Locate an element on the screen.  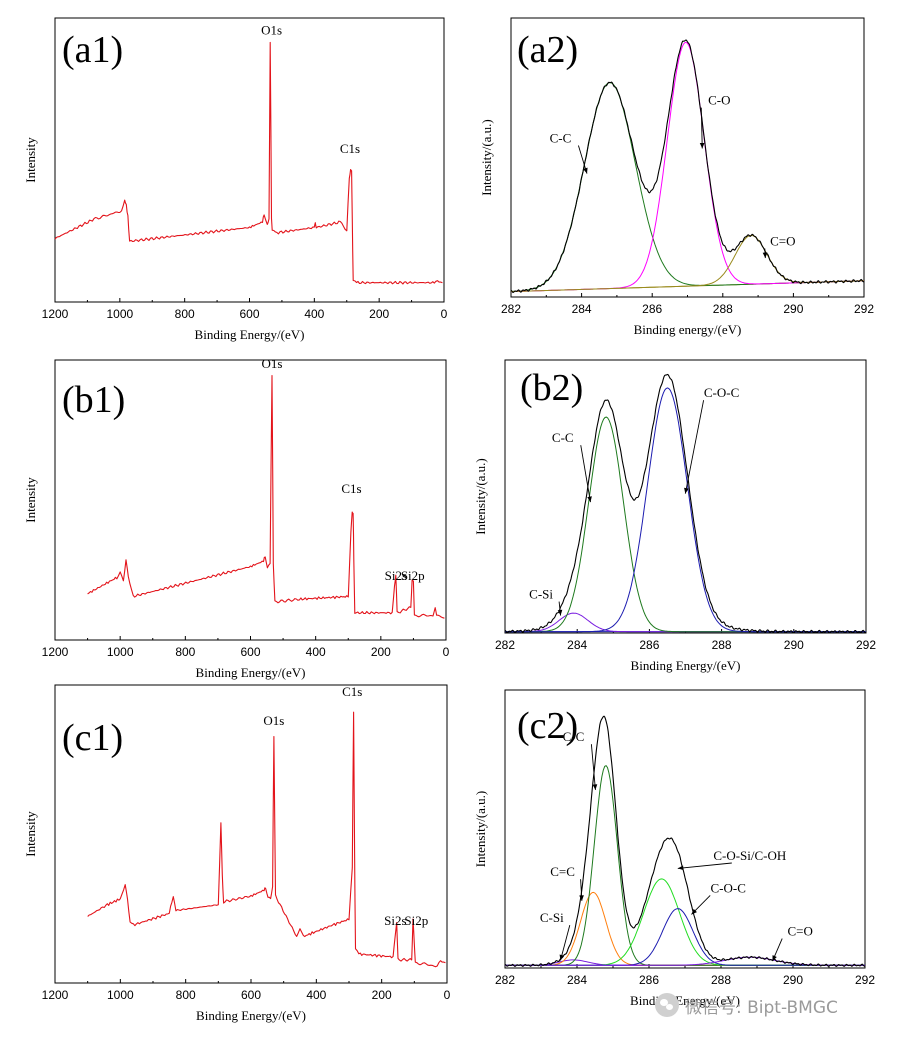
panel-label: (b2) is located at coordinates (551, 388).